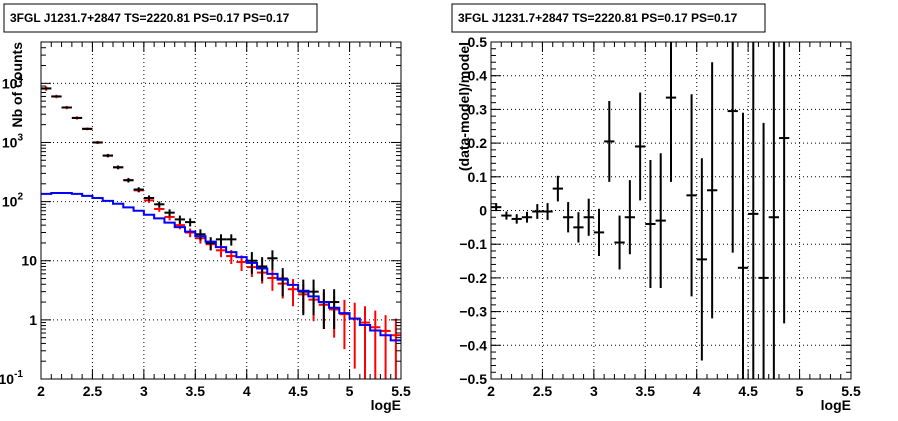 The image size is (898, 421). I want to click on y-axis-label: (data-model)/model, so click(464, 106).